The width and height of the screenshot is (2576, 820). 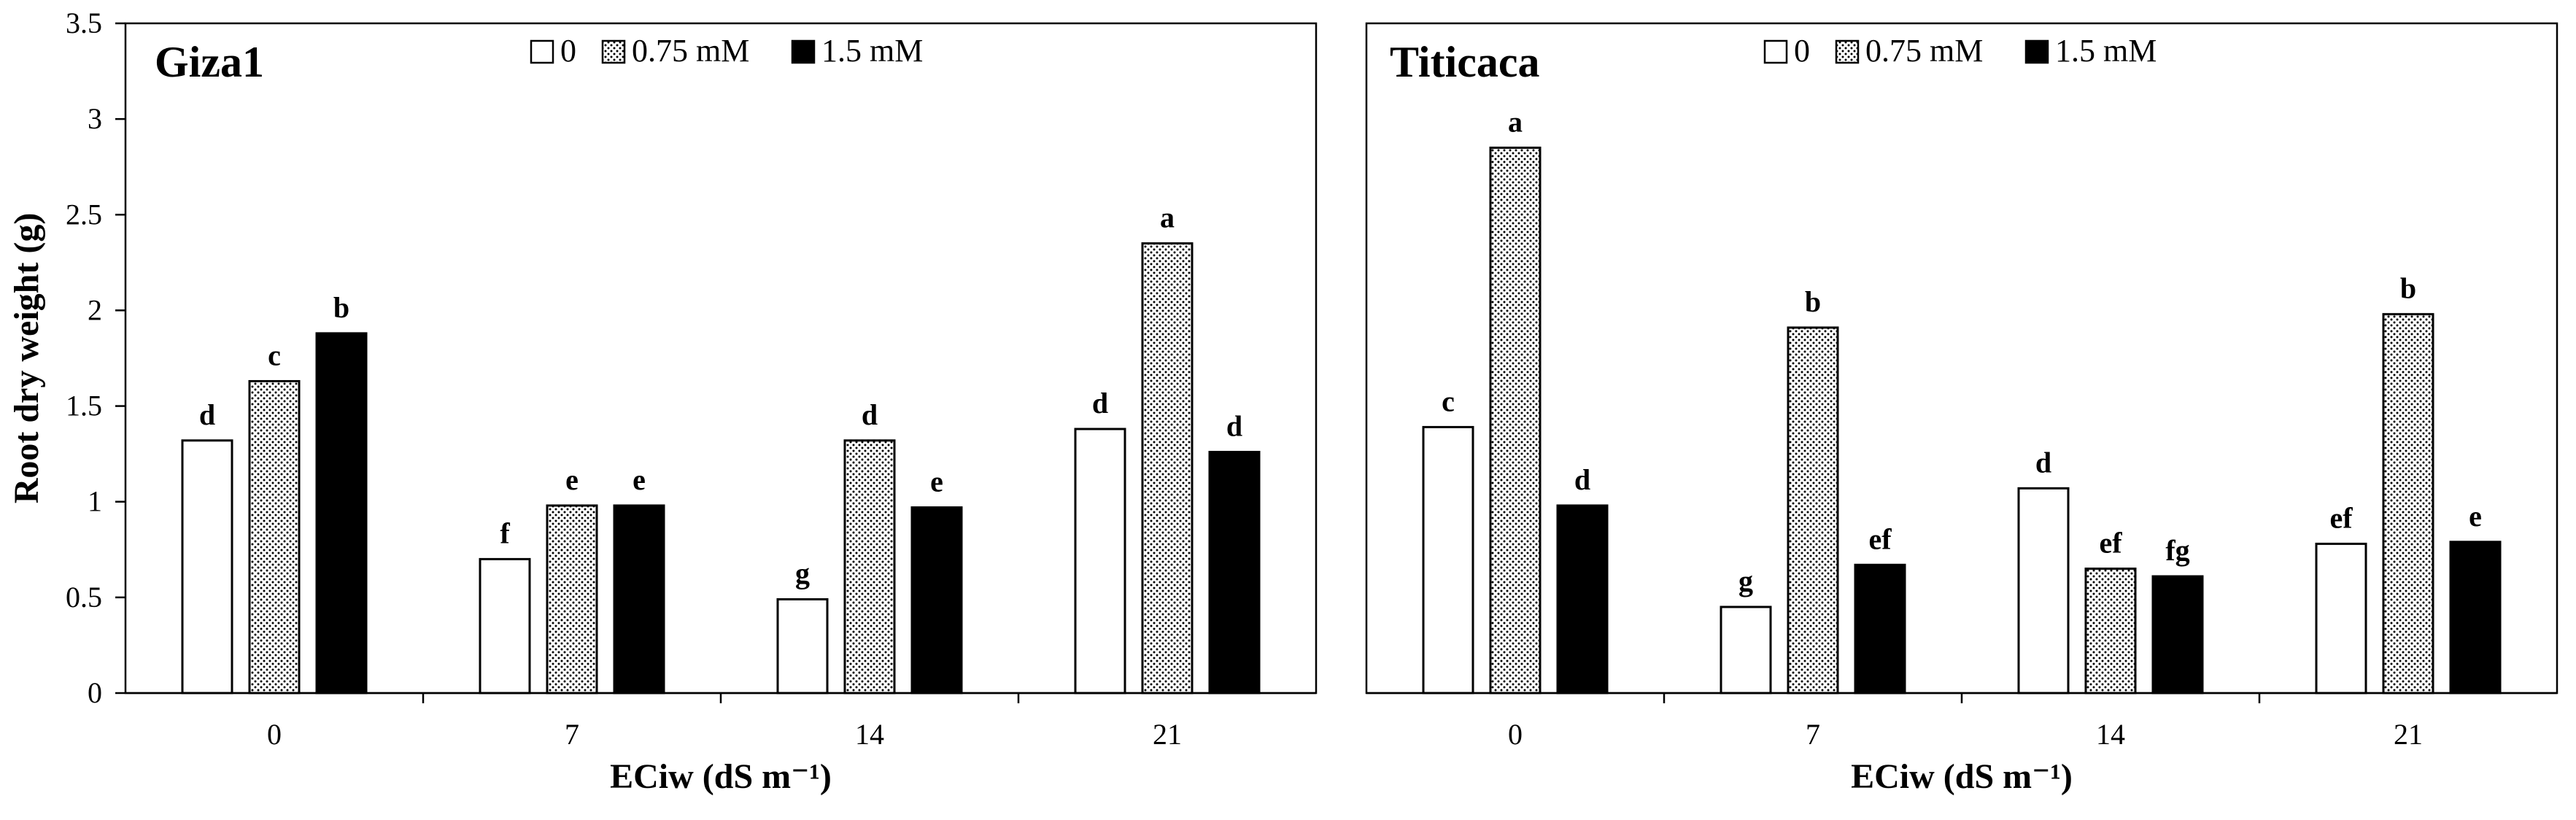 I want to click on panel-title: Titicaca, so click(x=1465, y=62).